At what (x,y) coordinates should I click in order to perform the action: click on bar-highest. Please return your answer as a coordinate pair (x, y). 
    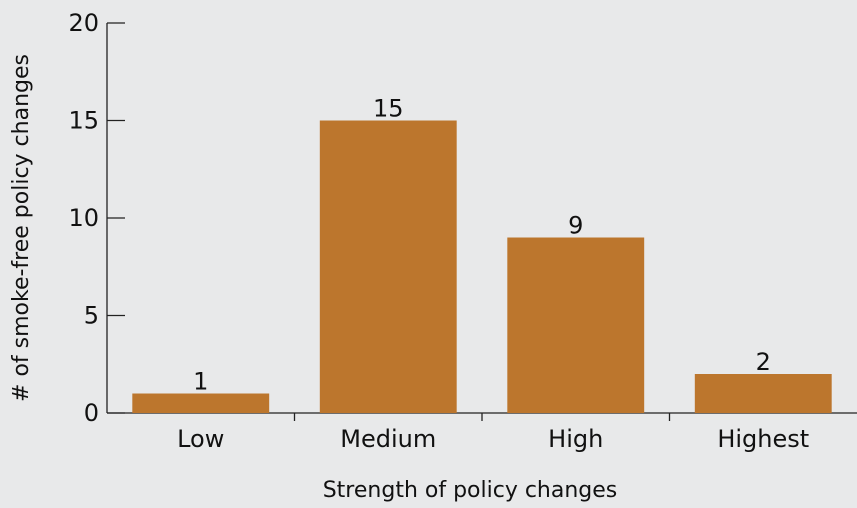
    Looking at the image, I should click on (763, 393).